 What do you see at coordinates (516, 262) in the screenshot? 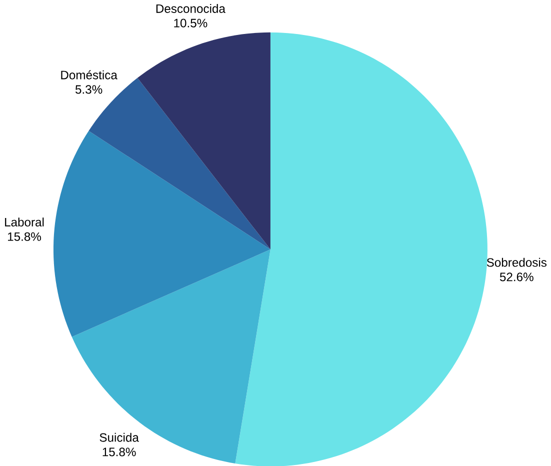
I see `slice-label: Sobredosis` at bounding box center [516, 262].